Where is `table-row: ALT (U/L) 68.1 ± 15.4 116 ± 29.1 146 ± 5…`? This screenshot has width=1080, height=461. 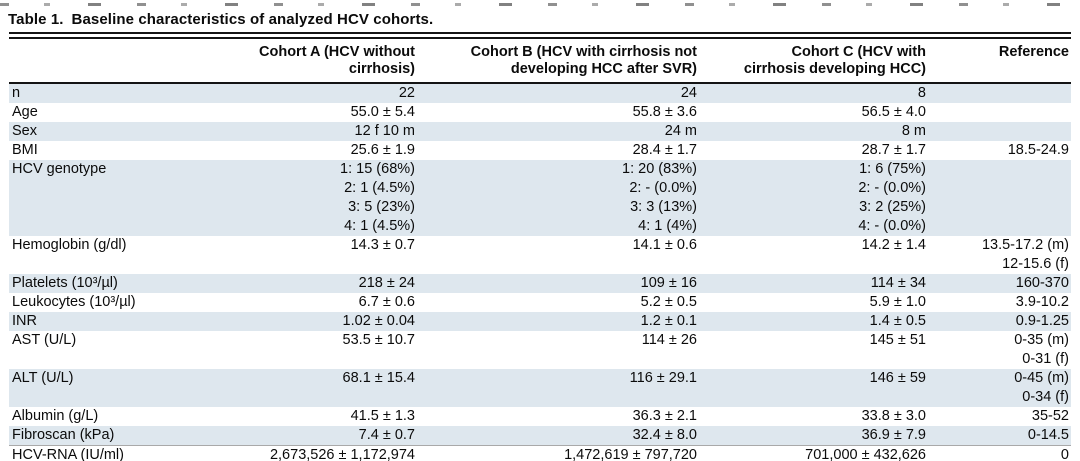 table-row: ALT (U/L) 68.1 ± 15.4 116 ± 29.1 146 ± 5… is located at coordinates (540, 388).